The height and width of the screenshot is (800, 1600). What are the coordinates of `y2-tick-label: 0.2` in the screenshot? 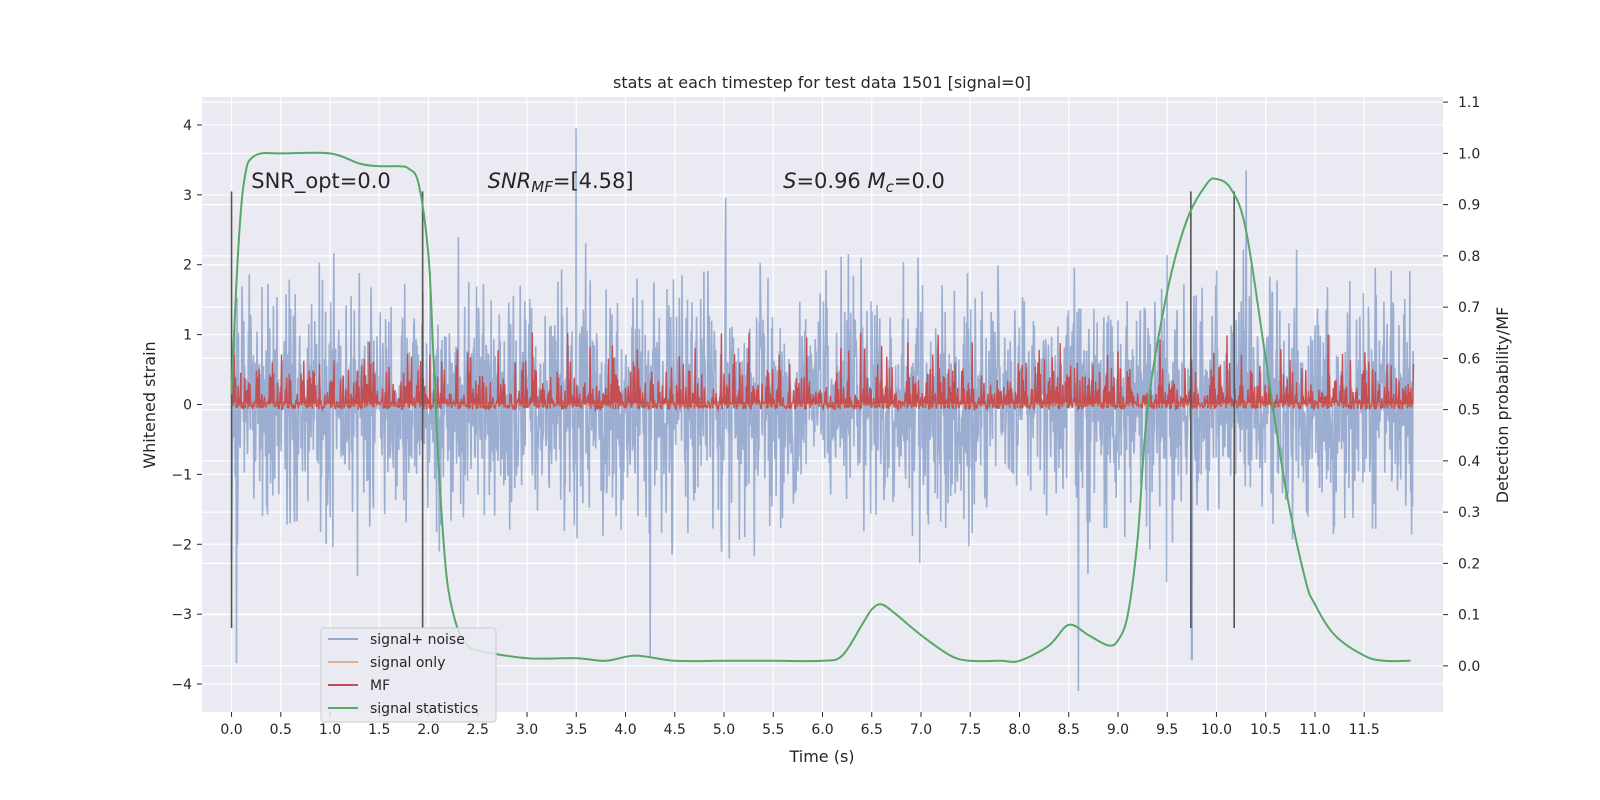 It's located at (1469, 564).